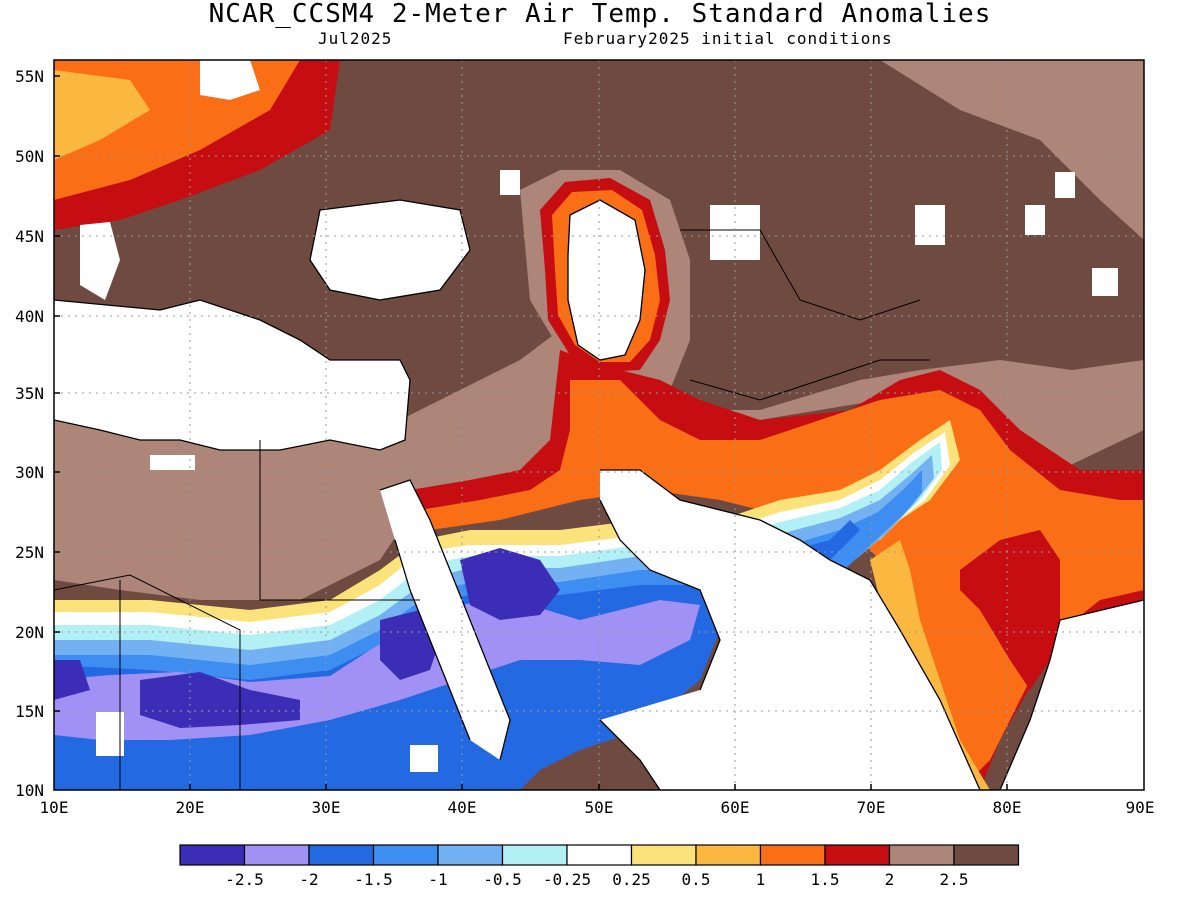 The width and height of the screenshot is (1200, 900). I want to click on lon-label: 60E, so click(735, 807).